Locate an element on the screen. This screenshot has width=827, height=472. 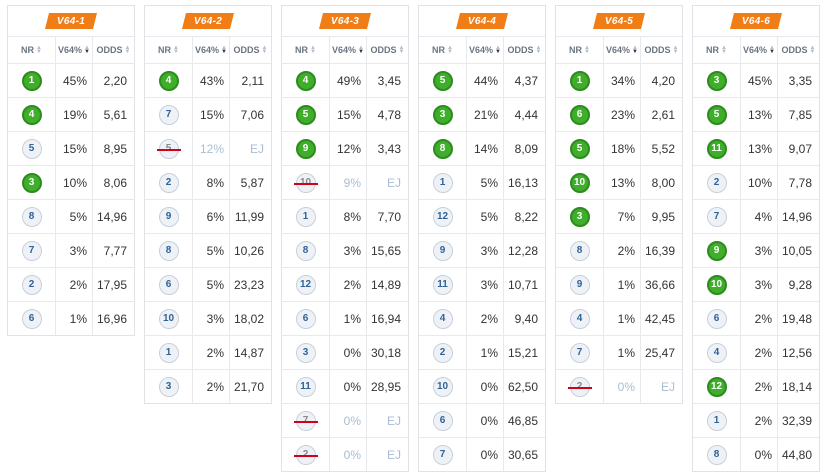
horse-row: 1 8% 7,70 is located at coordinates (345, 217).